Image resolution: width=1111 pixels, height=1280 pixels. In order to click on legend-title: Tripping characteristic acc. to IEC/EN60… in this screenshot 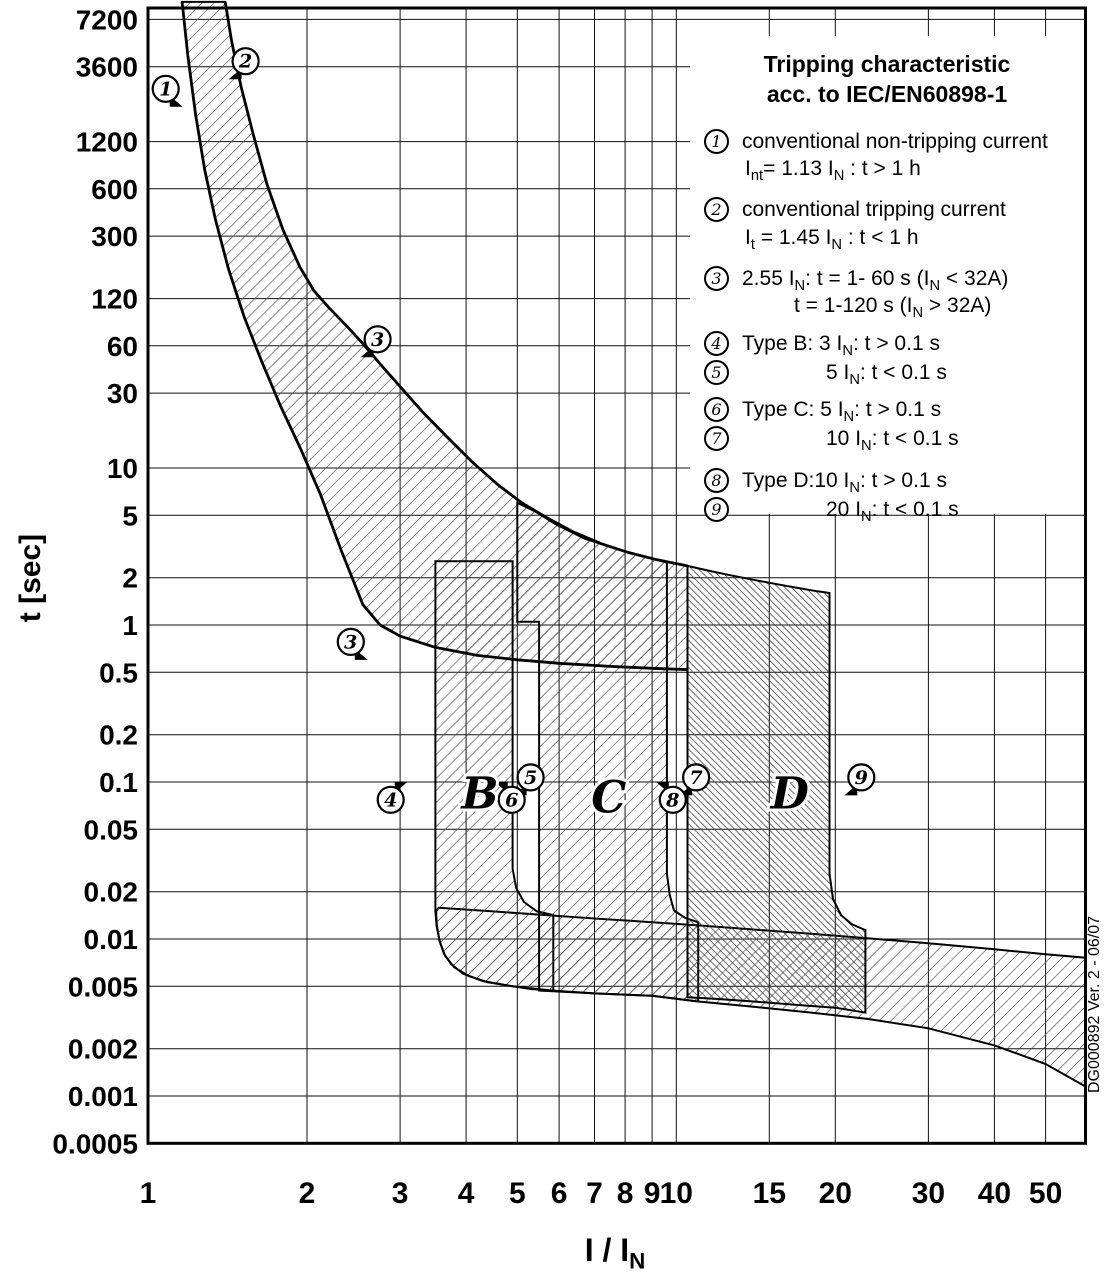, I will do `click(887, 80)`.